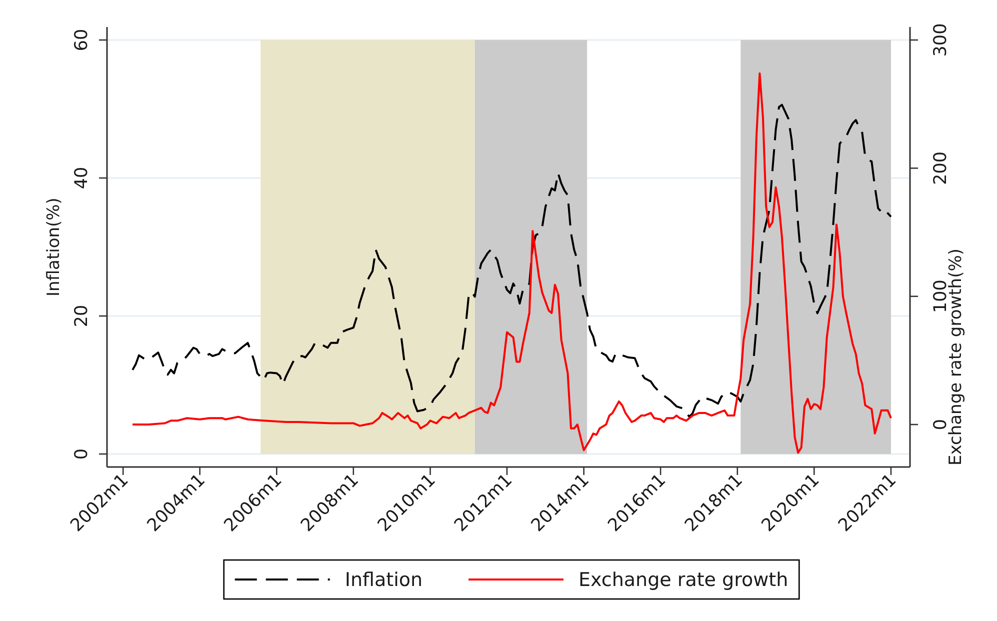  Describe the element at coordinates (82, 178) in the screenshot. I see `y-tick-label: 40` at that location.